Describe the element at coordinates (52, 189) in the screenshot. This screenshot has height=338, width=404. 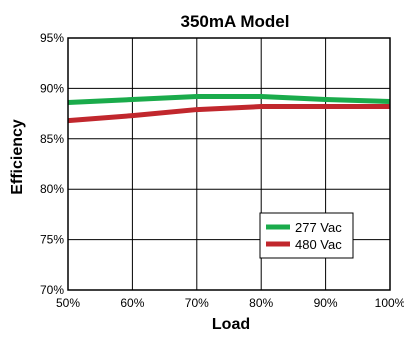
I see `y-tick-label: 80%` at that location.